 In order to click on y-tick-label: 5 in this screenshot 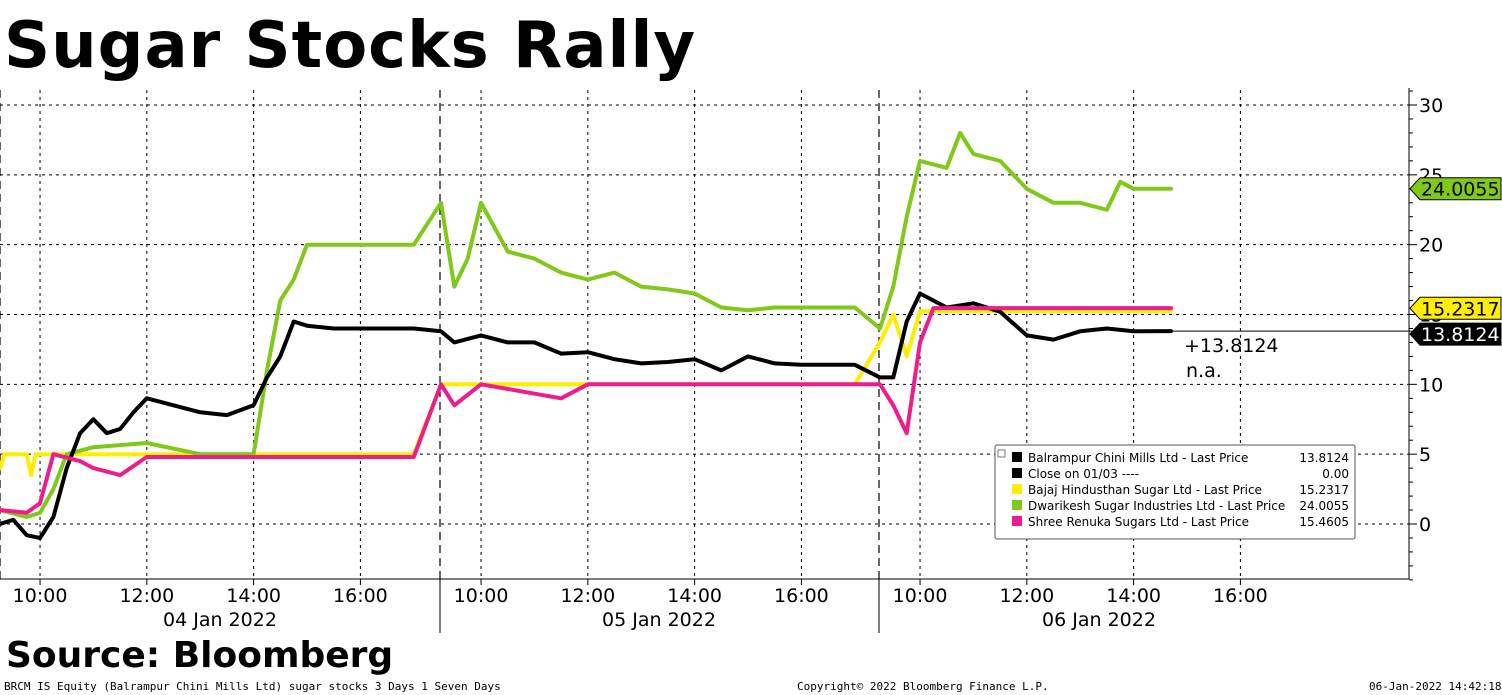, I will do `click(1425, 455)`.